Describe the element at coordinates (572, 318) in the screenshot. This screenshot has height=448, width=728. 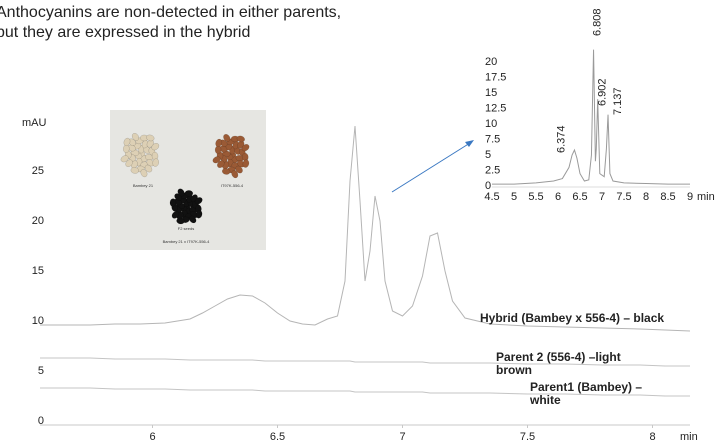
I see `trace-label: Hybrid (Bambey x 556-4) – black` at that location.